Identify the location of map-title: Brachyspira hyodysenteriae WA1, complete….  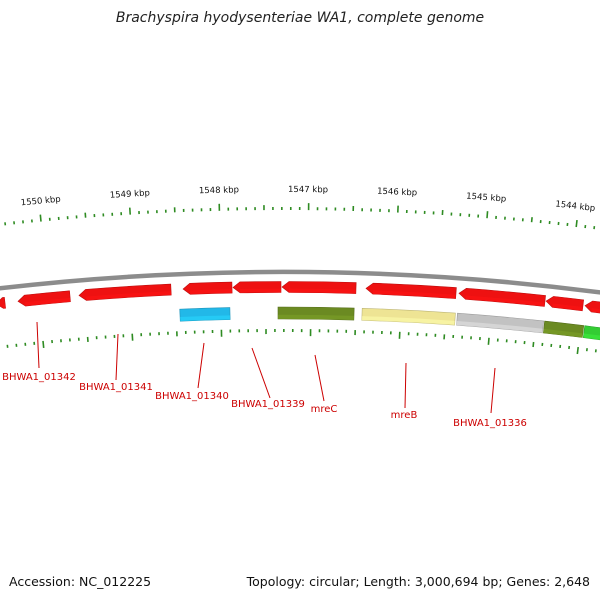
(300, 18).